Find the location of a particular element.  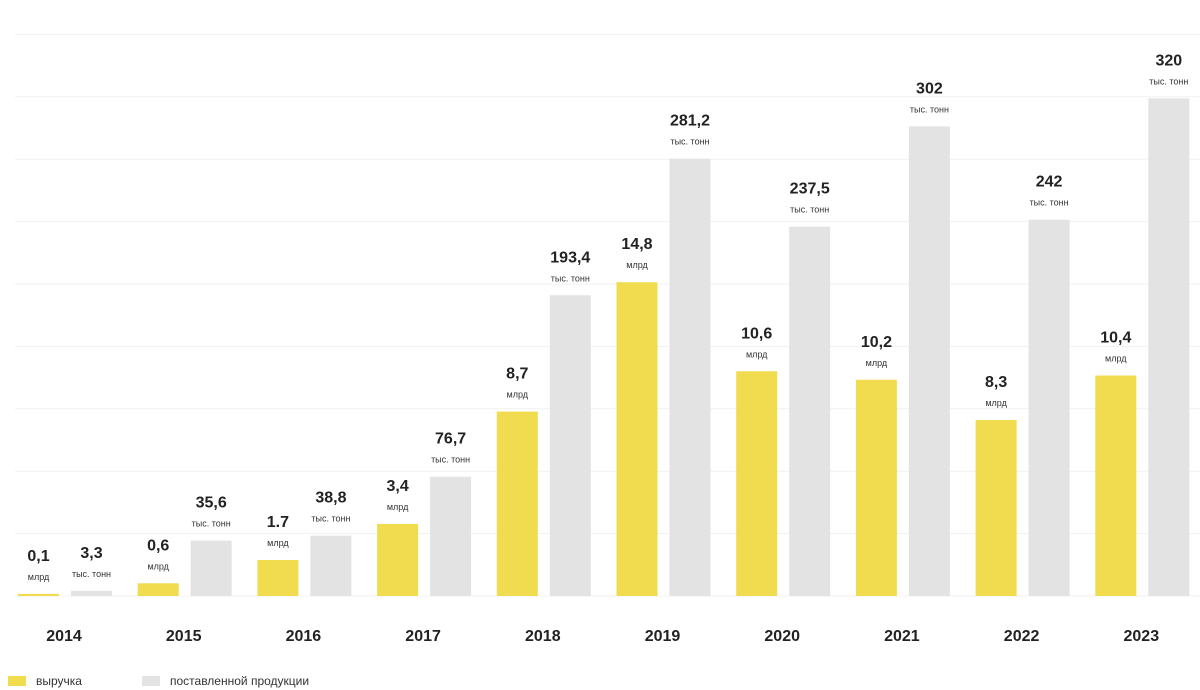

bar-revenue-2020 is located at coordinates (757, 483).